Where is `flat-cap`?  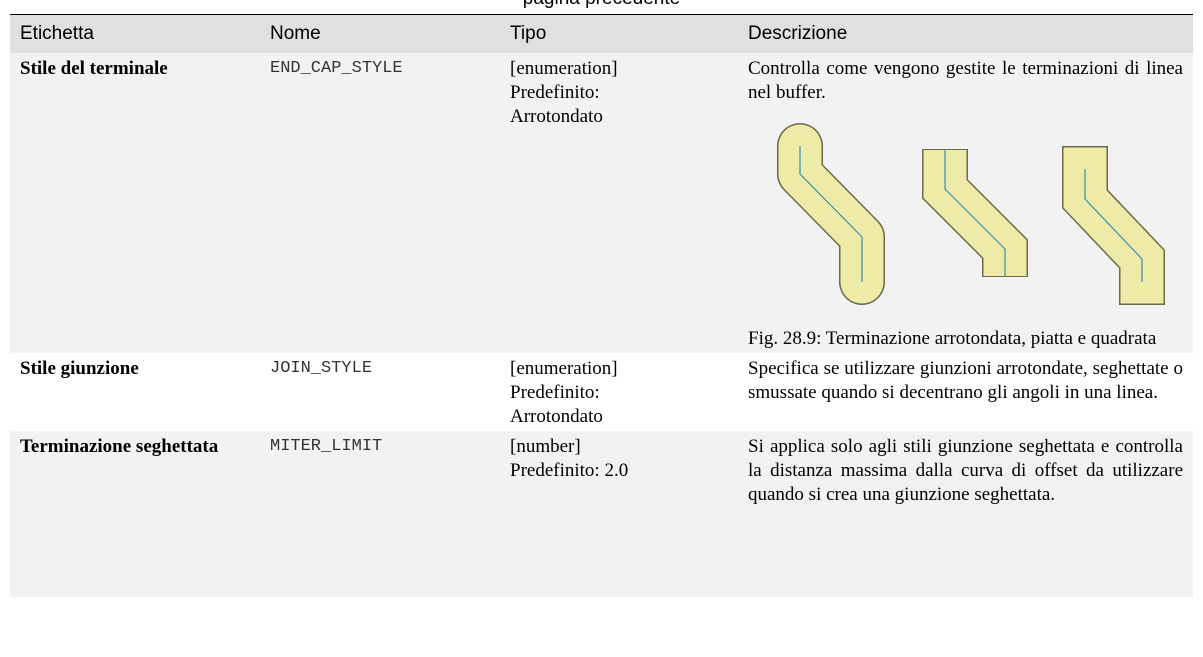
flat-cap is located at coordinates (975, 213).